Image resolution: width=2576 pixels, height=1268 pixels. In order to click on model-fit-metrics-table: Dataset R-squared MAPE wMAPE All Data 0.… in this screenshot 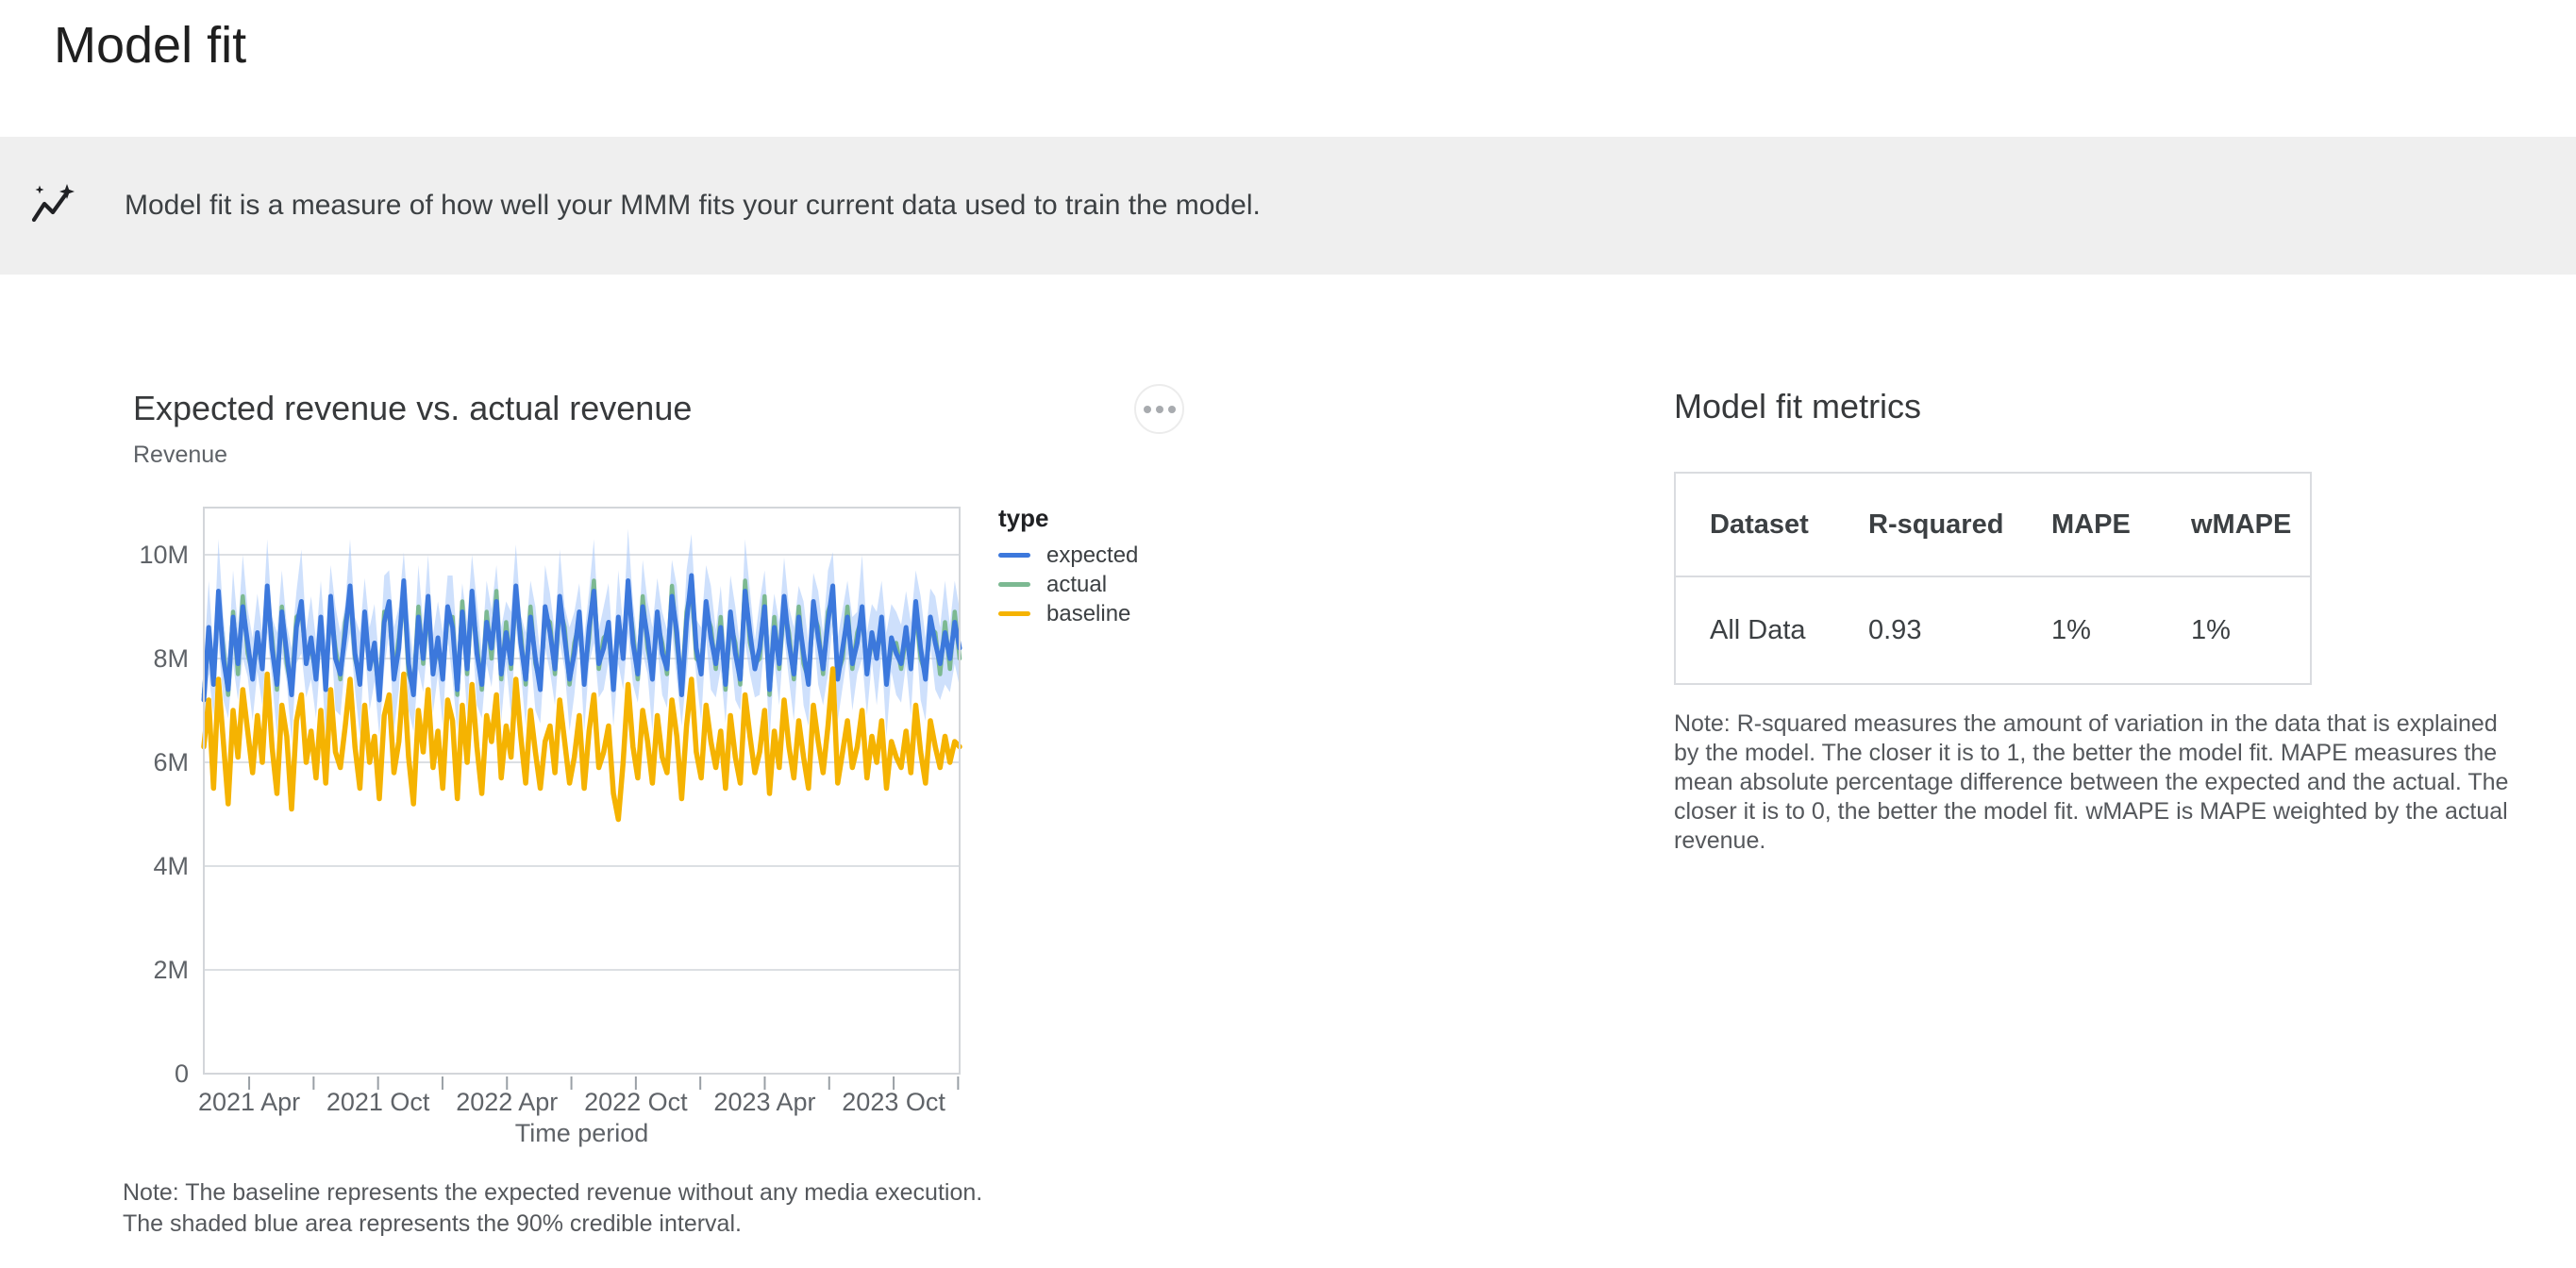, I will do `click(1993, 578)`.